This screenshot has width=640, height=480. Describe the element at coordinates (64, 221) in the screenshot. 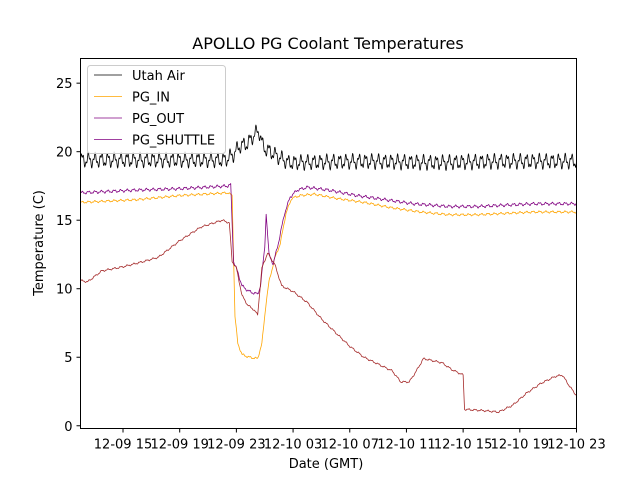

I see `y-tick-label: 15` at that location.